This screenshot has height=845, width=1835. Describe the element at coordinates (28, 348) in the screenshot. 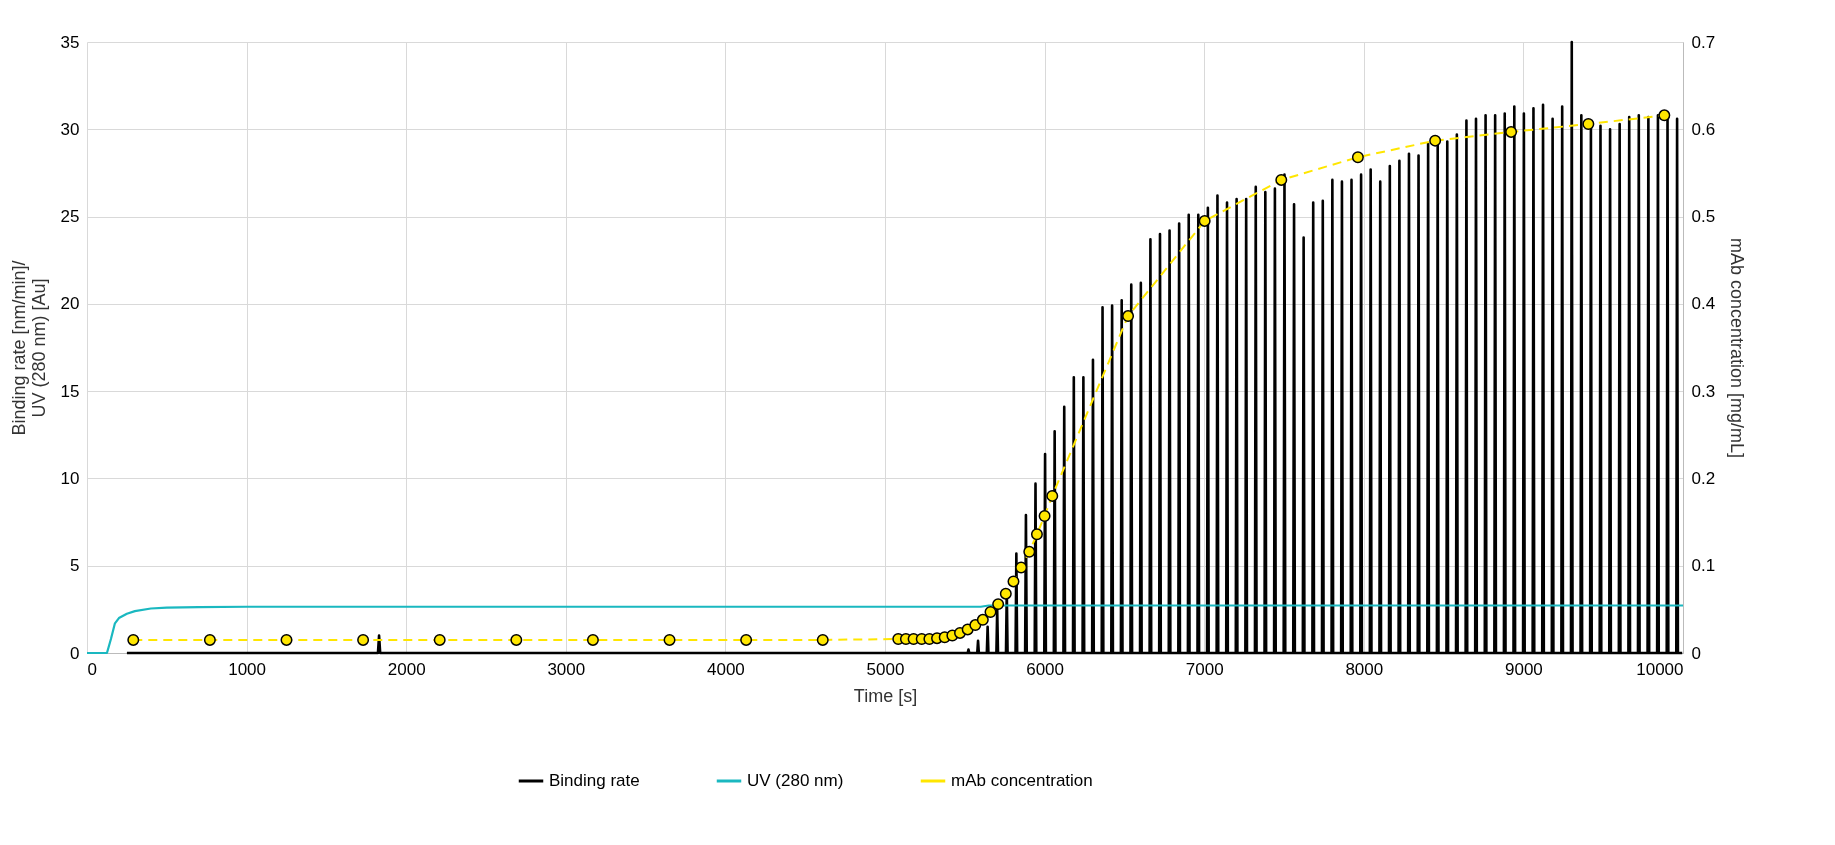

I see `y-axis-title: Binding rate [nm/min]/ UV (280 nm) [Au]` at that location.